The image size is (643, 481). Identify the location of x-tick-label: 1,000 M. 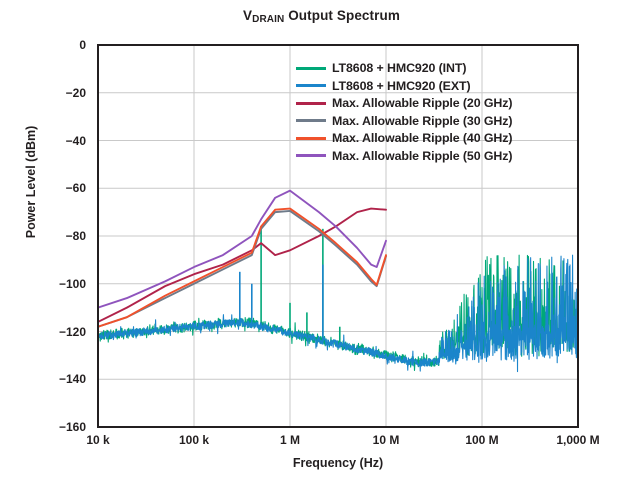
(578, 440).